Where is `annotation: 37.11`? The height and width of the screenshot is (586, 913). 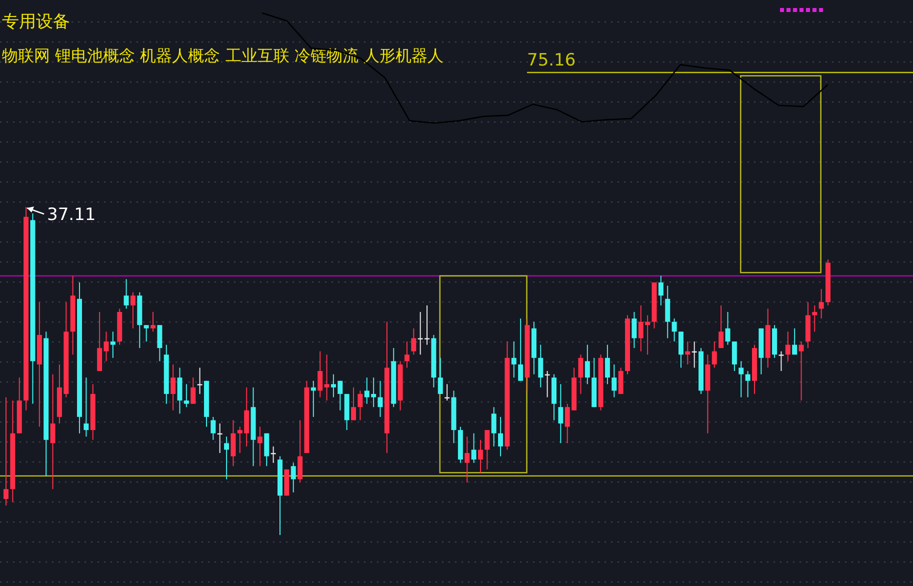
annotation: 37.11 is located at coordinates (71, 215).